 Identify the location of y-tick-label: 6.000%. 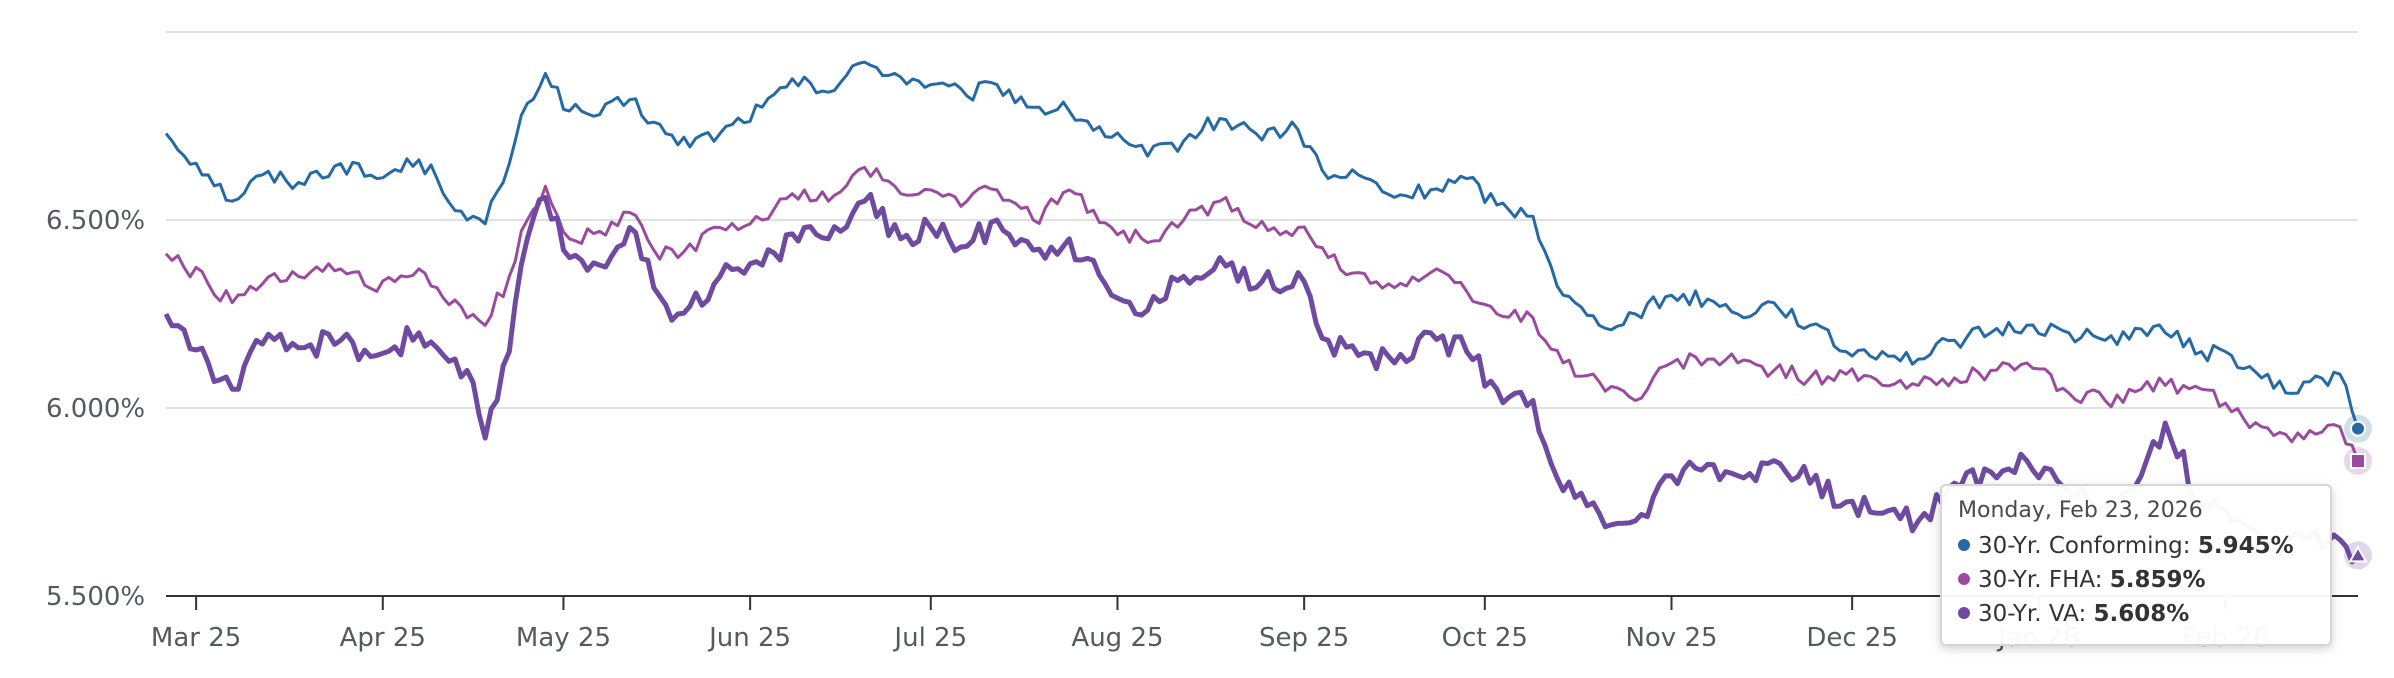
(95, 409).